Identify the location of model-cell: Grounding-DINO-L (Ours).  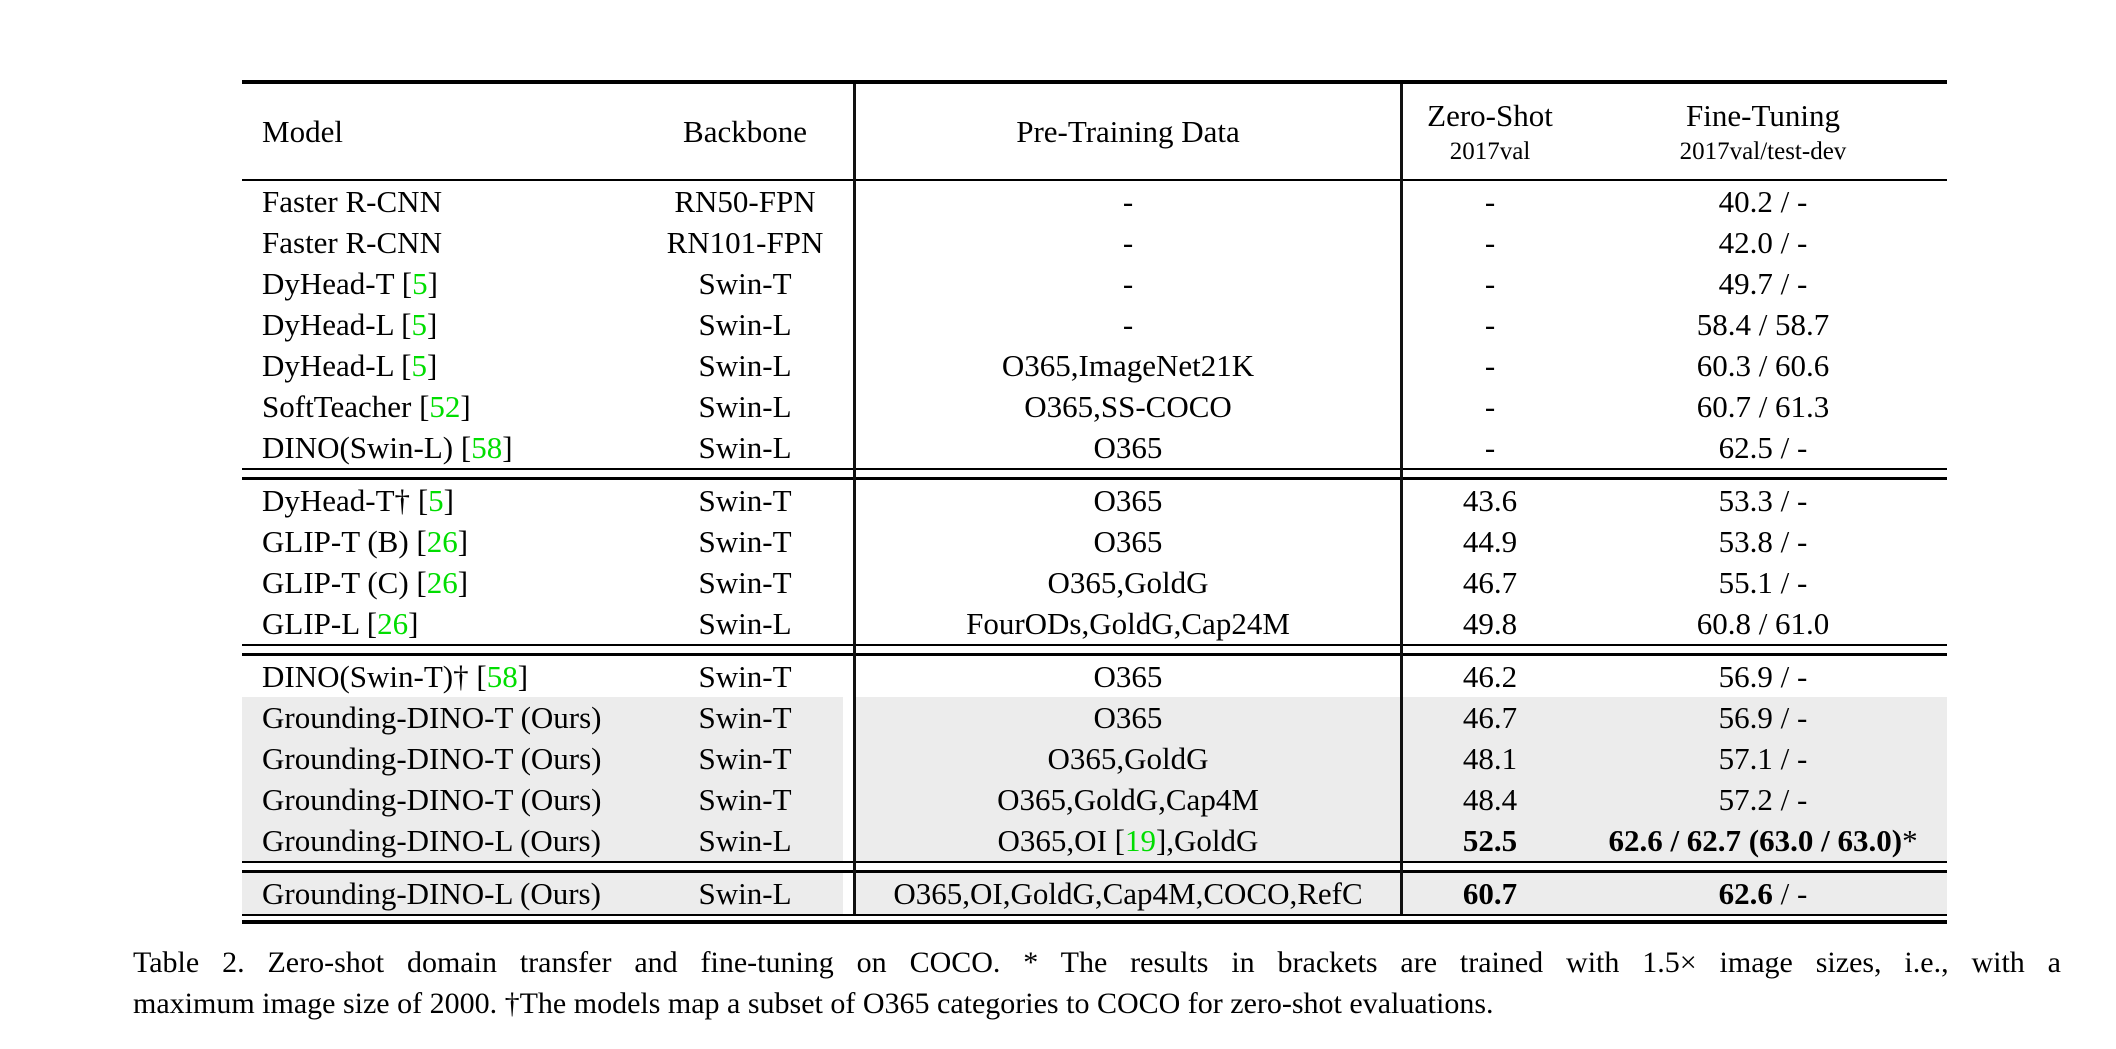
(444, 840).